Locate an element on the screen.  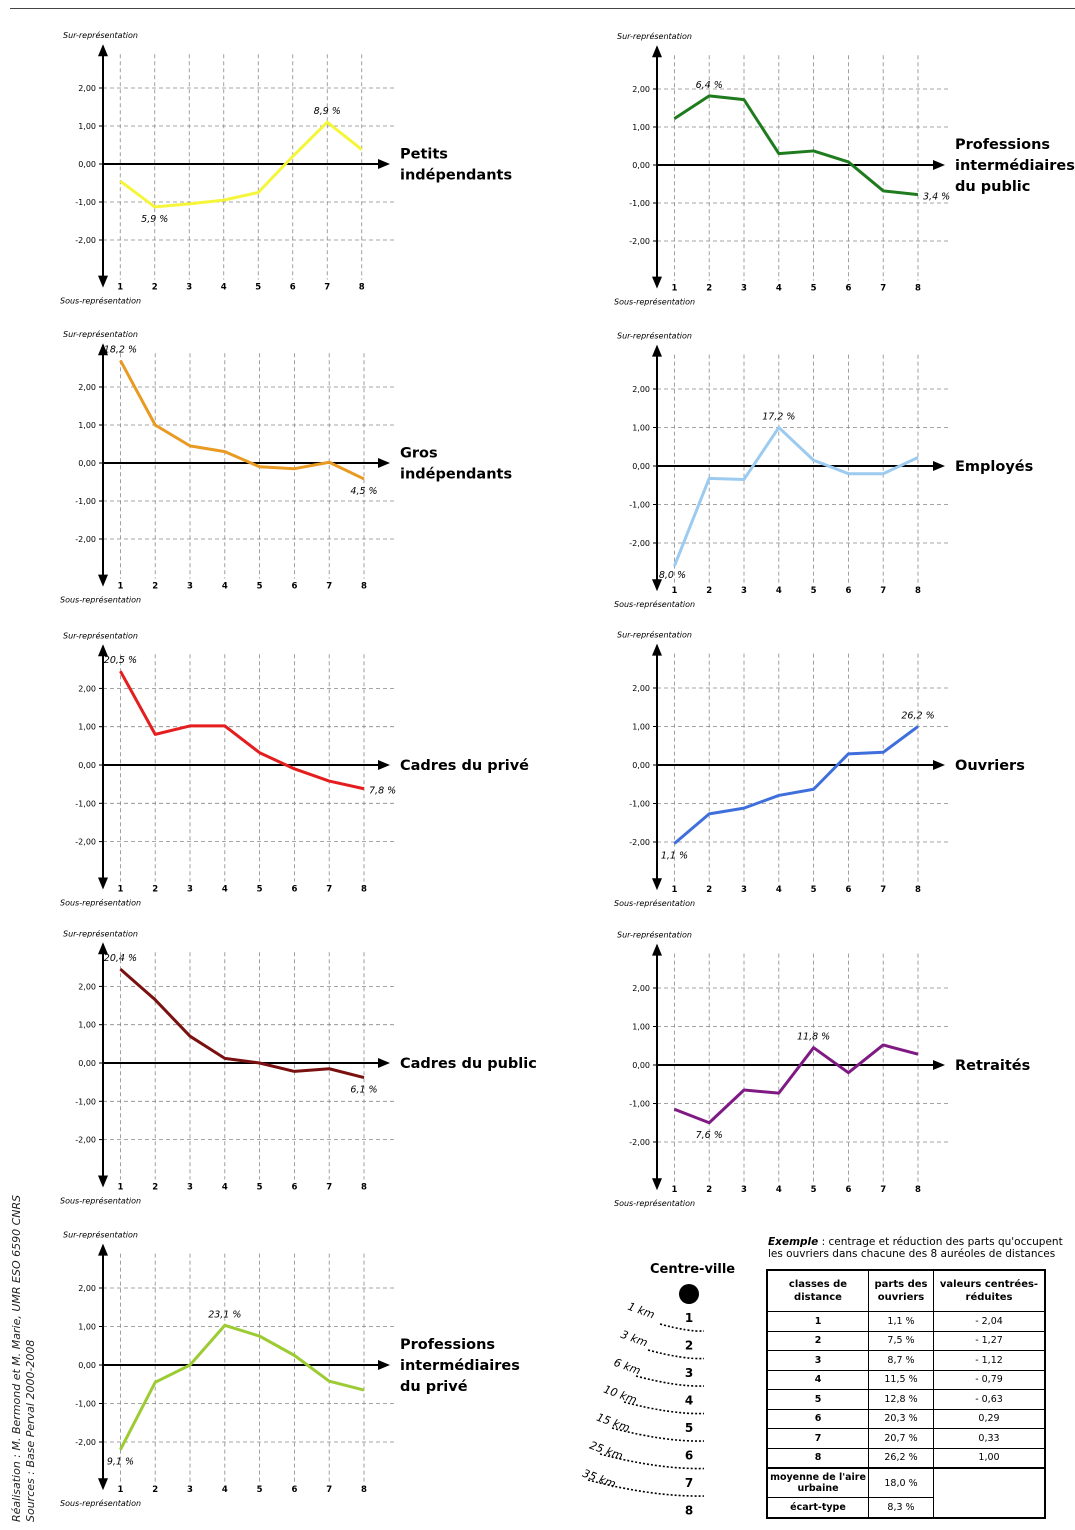
row-value: 1,00 is located at coordinates (989, 1458).